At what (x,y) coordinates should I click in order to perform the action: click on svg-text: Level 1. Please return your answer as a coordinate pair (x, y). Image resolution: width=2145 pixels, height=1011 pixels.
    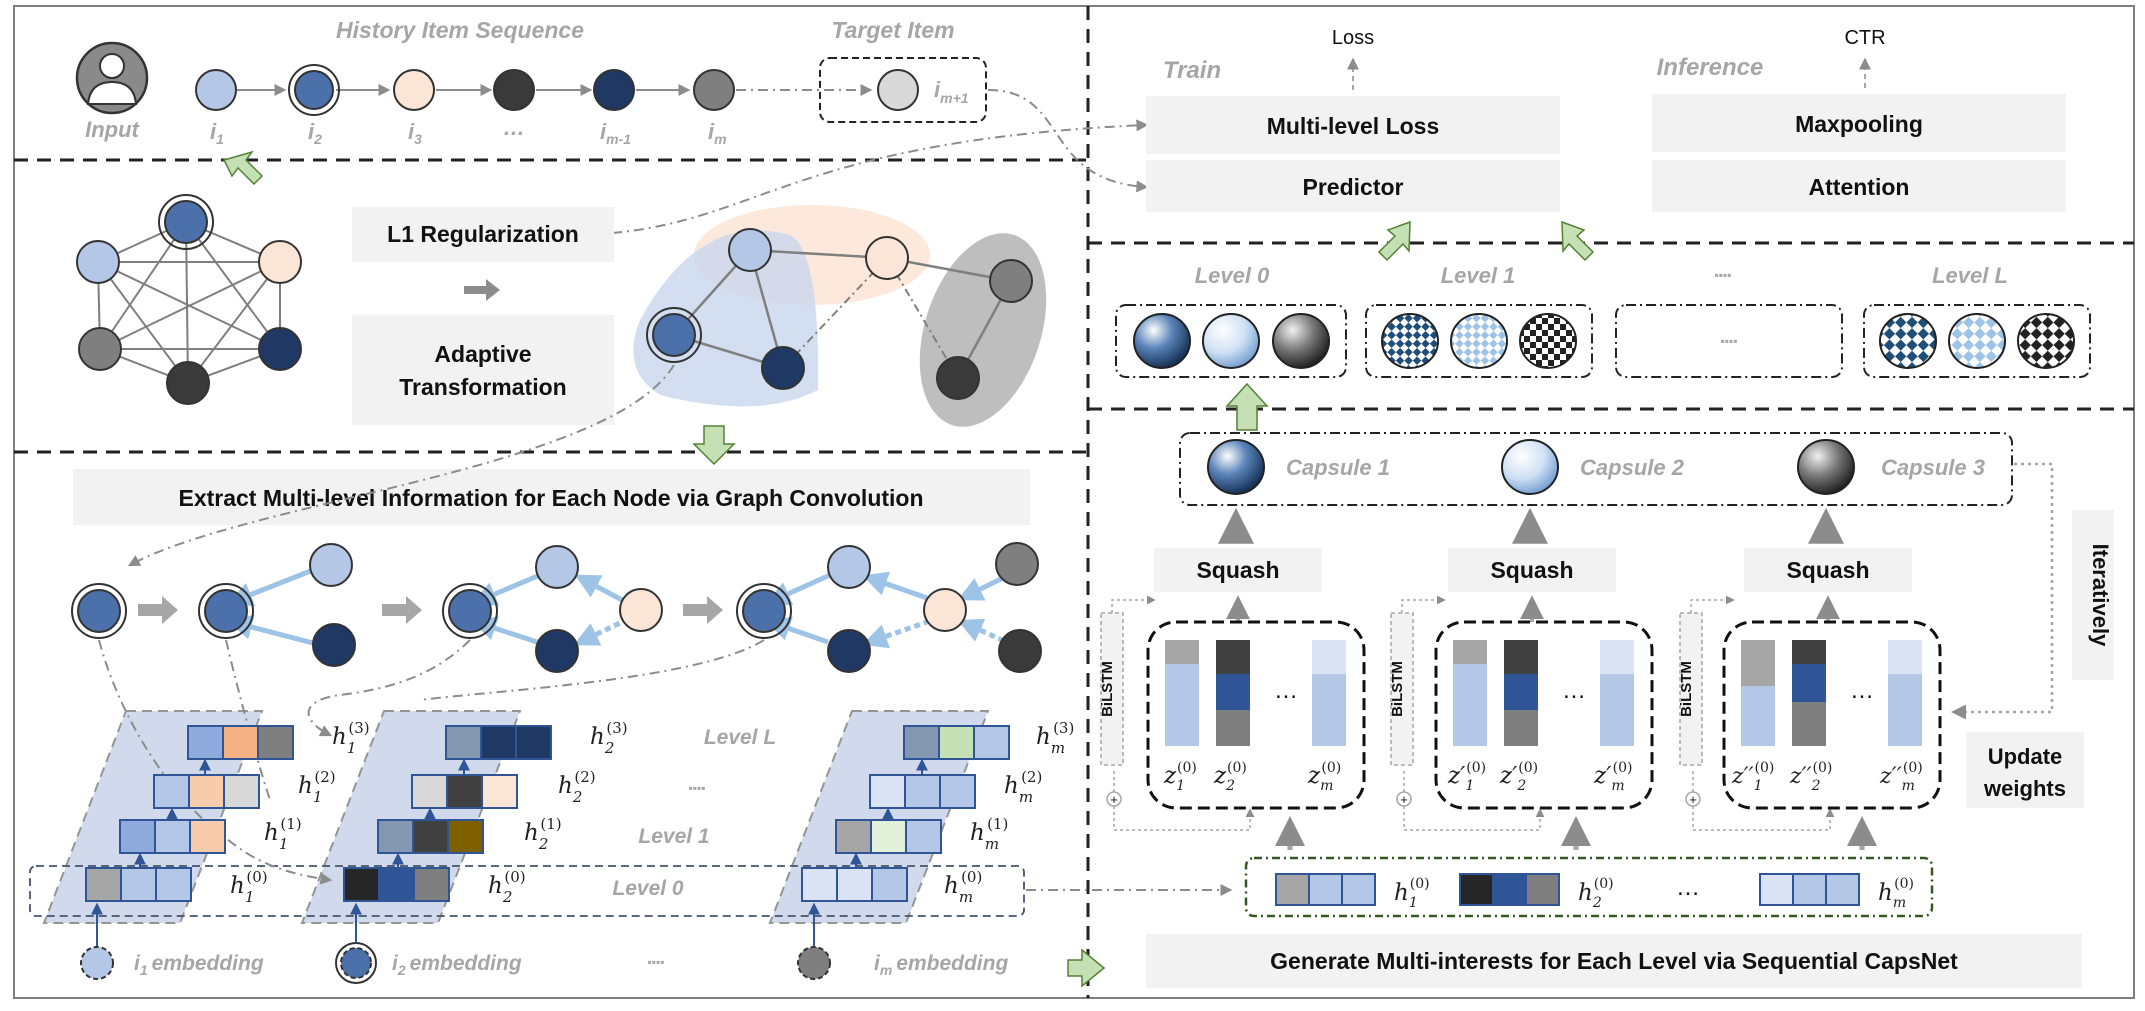
    Looking at the image, I should click on (1478, 275).